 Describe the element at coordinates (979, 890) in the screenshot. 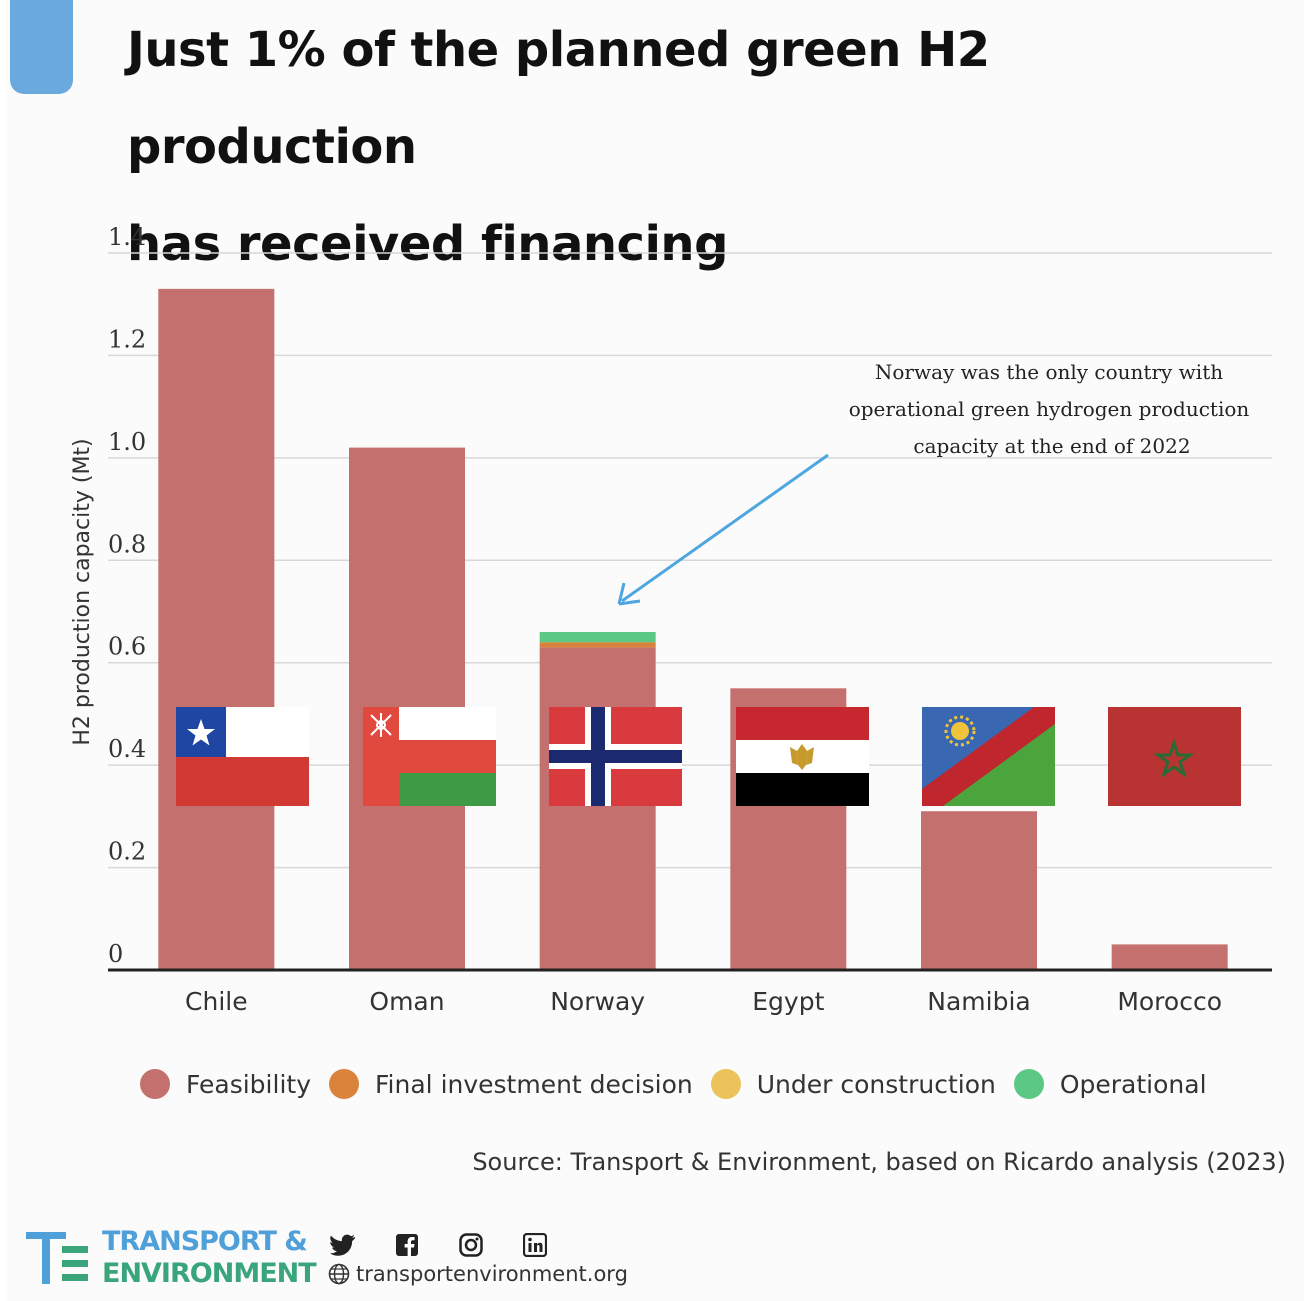

I see `bar-namibia-feasibility` at that location.